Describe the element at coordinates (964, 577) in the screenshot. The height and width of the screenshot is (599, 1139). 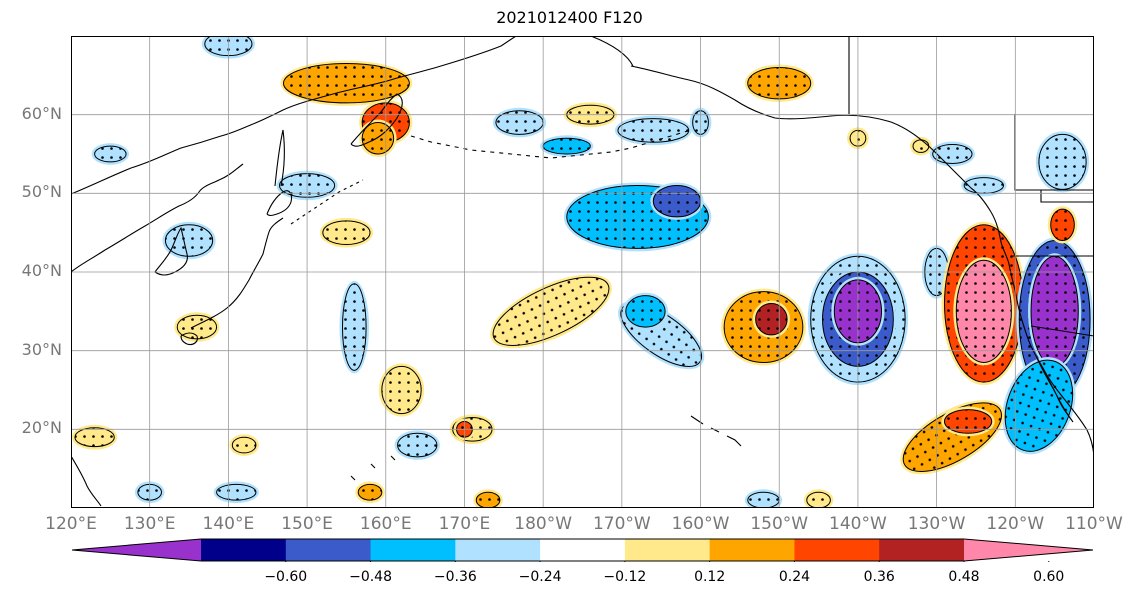
I see `colorbar-tick-label: 0.48` at that location.